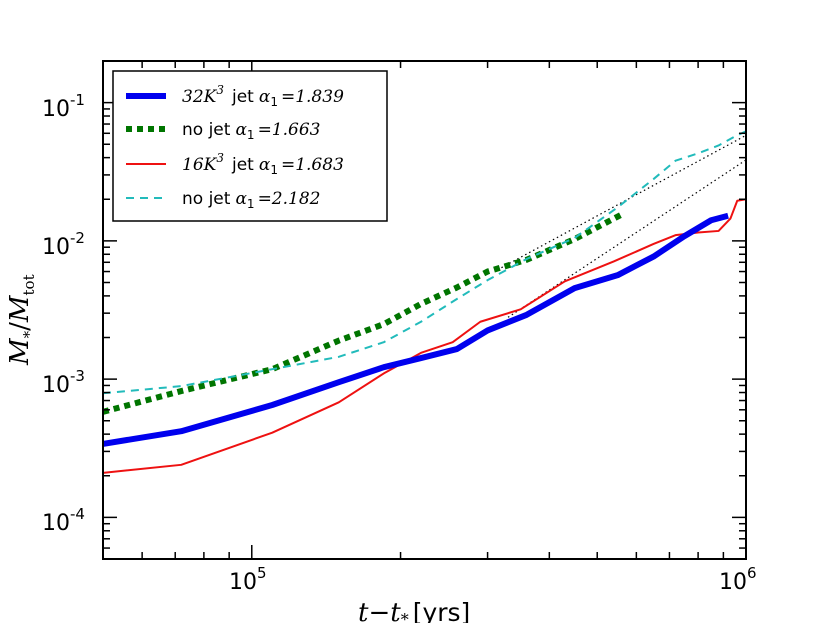 Image resolution: width=830 pixels, height=623 pixels. I want to click on y-tick-label: 10⁻³, so click(63, 382).